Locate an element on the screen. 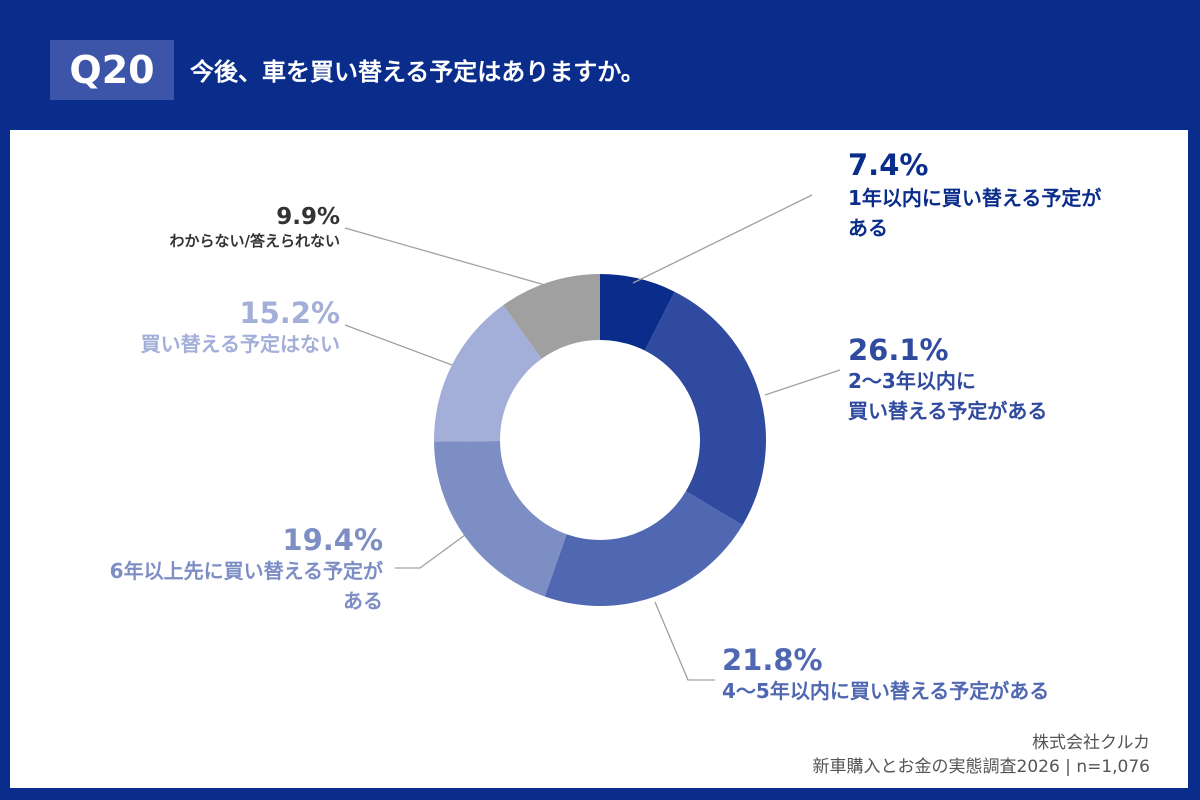 The image size is (1200, 800). pct-label-0: 7.4% is located at coordinates (888, 165).